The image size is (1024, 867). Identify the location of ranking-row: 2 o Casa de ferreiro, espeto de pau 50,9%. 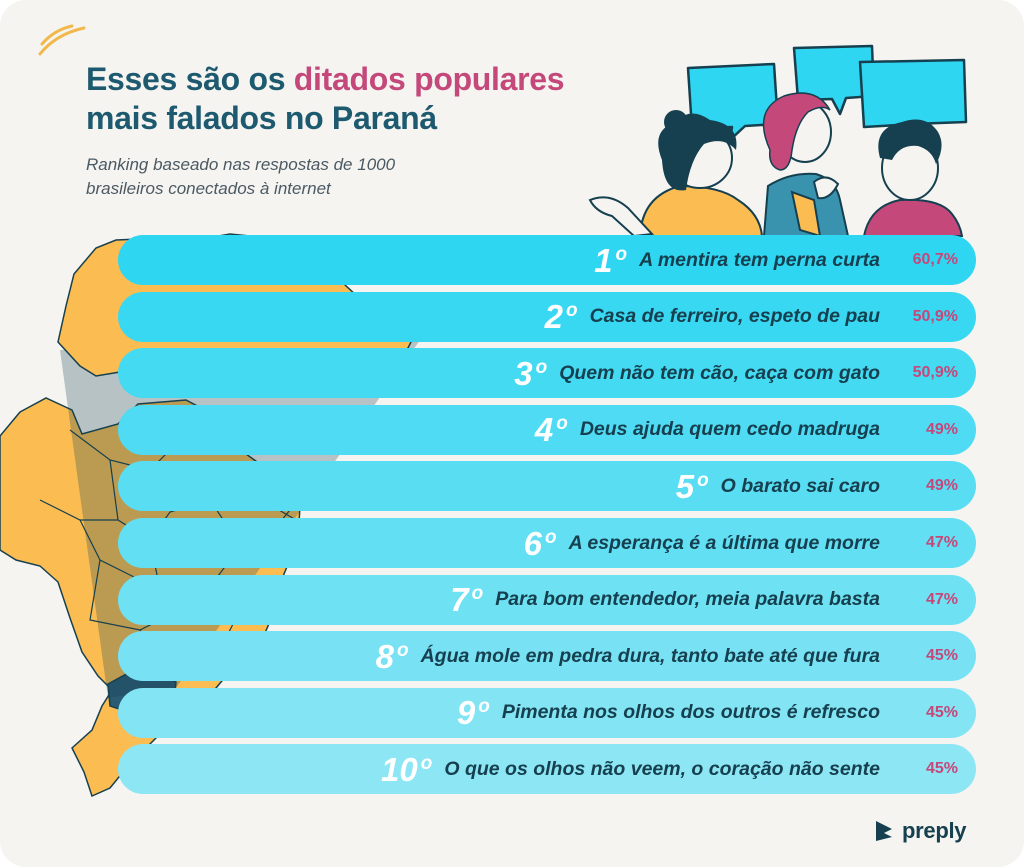
(547, 316).